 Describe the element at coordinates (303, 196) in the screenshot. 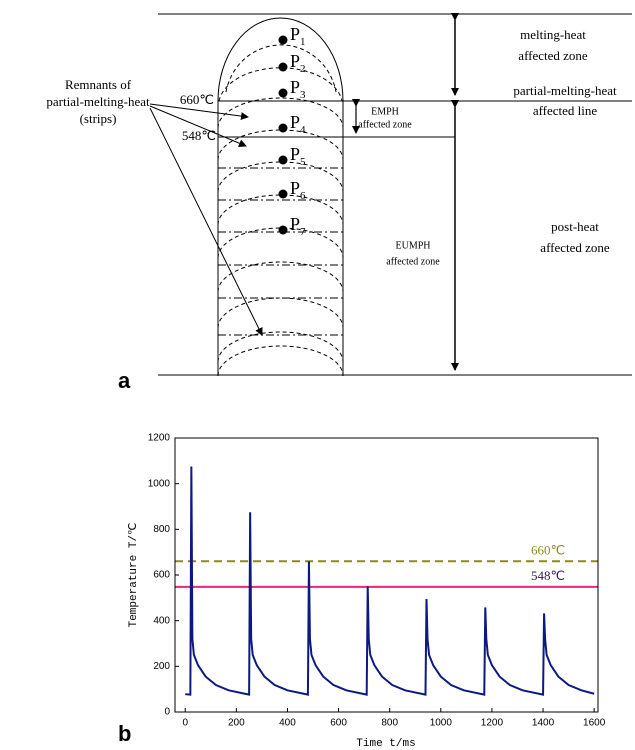

I see `point-sub: 6` at that location.